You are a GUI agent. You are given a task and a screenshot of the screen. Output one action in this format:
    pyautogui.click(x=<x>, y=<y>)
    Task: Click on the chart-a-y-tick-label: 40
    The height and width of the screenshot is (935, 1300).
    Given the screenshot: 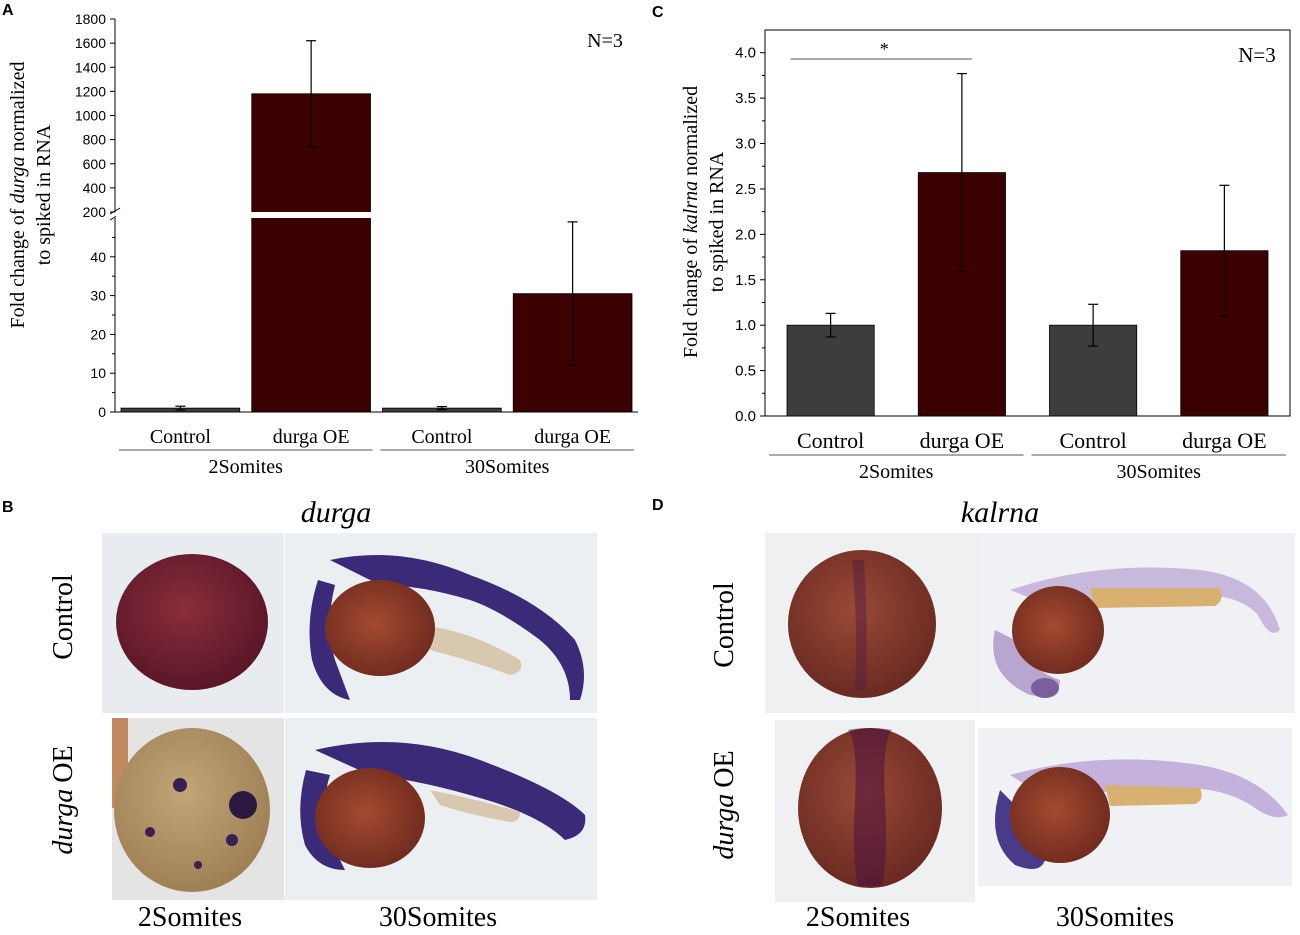 What is the action you would take?
    pyautogui.click(x=98, y=257)
    